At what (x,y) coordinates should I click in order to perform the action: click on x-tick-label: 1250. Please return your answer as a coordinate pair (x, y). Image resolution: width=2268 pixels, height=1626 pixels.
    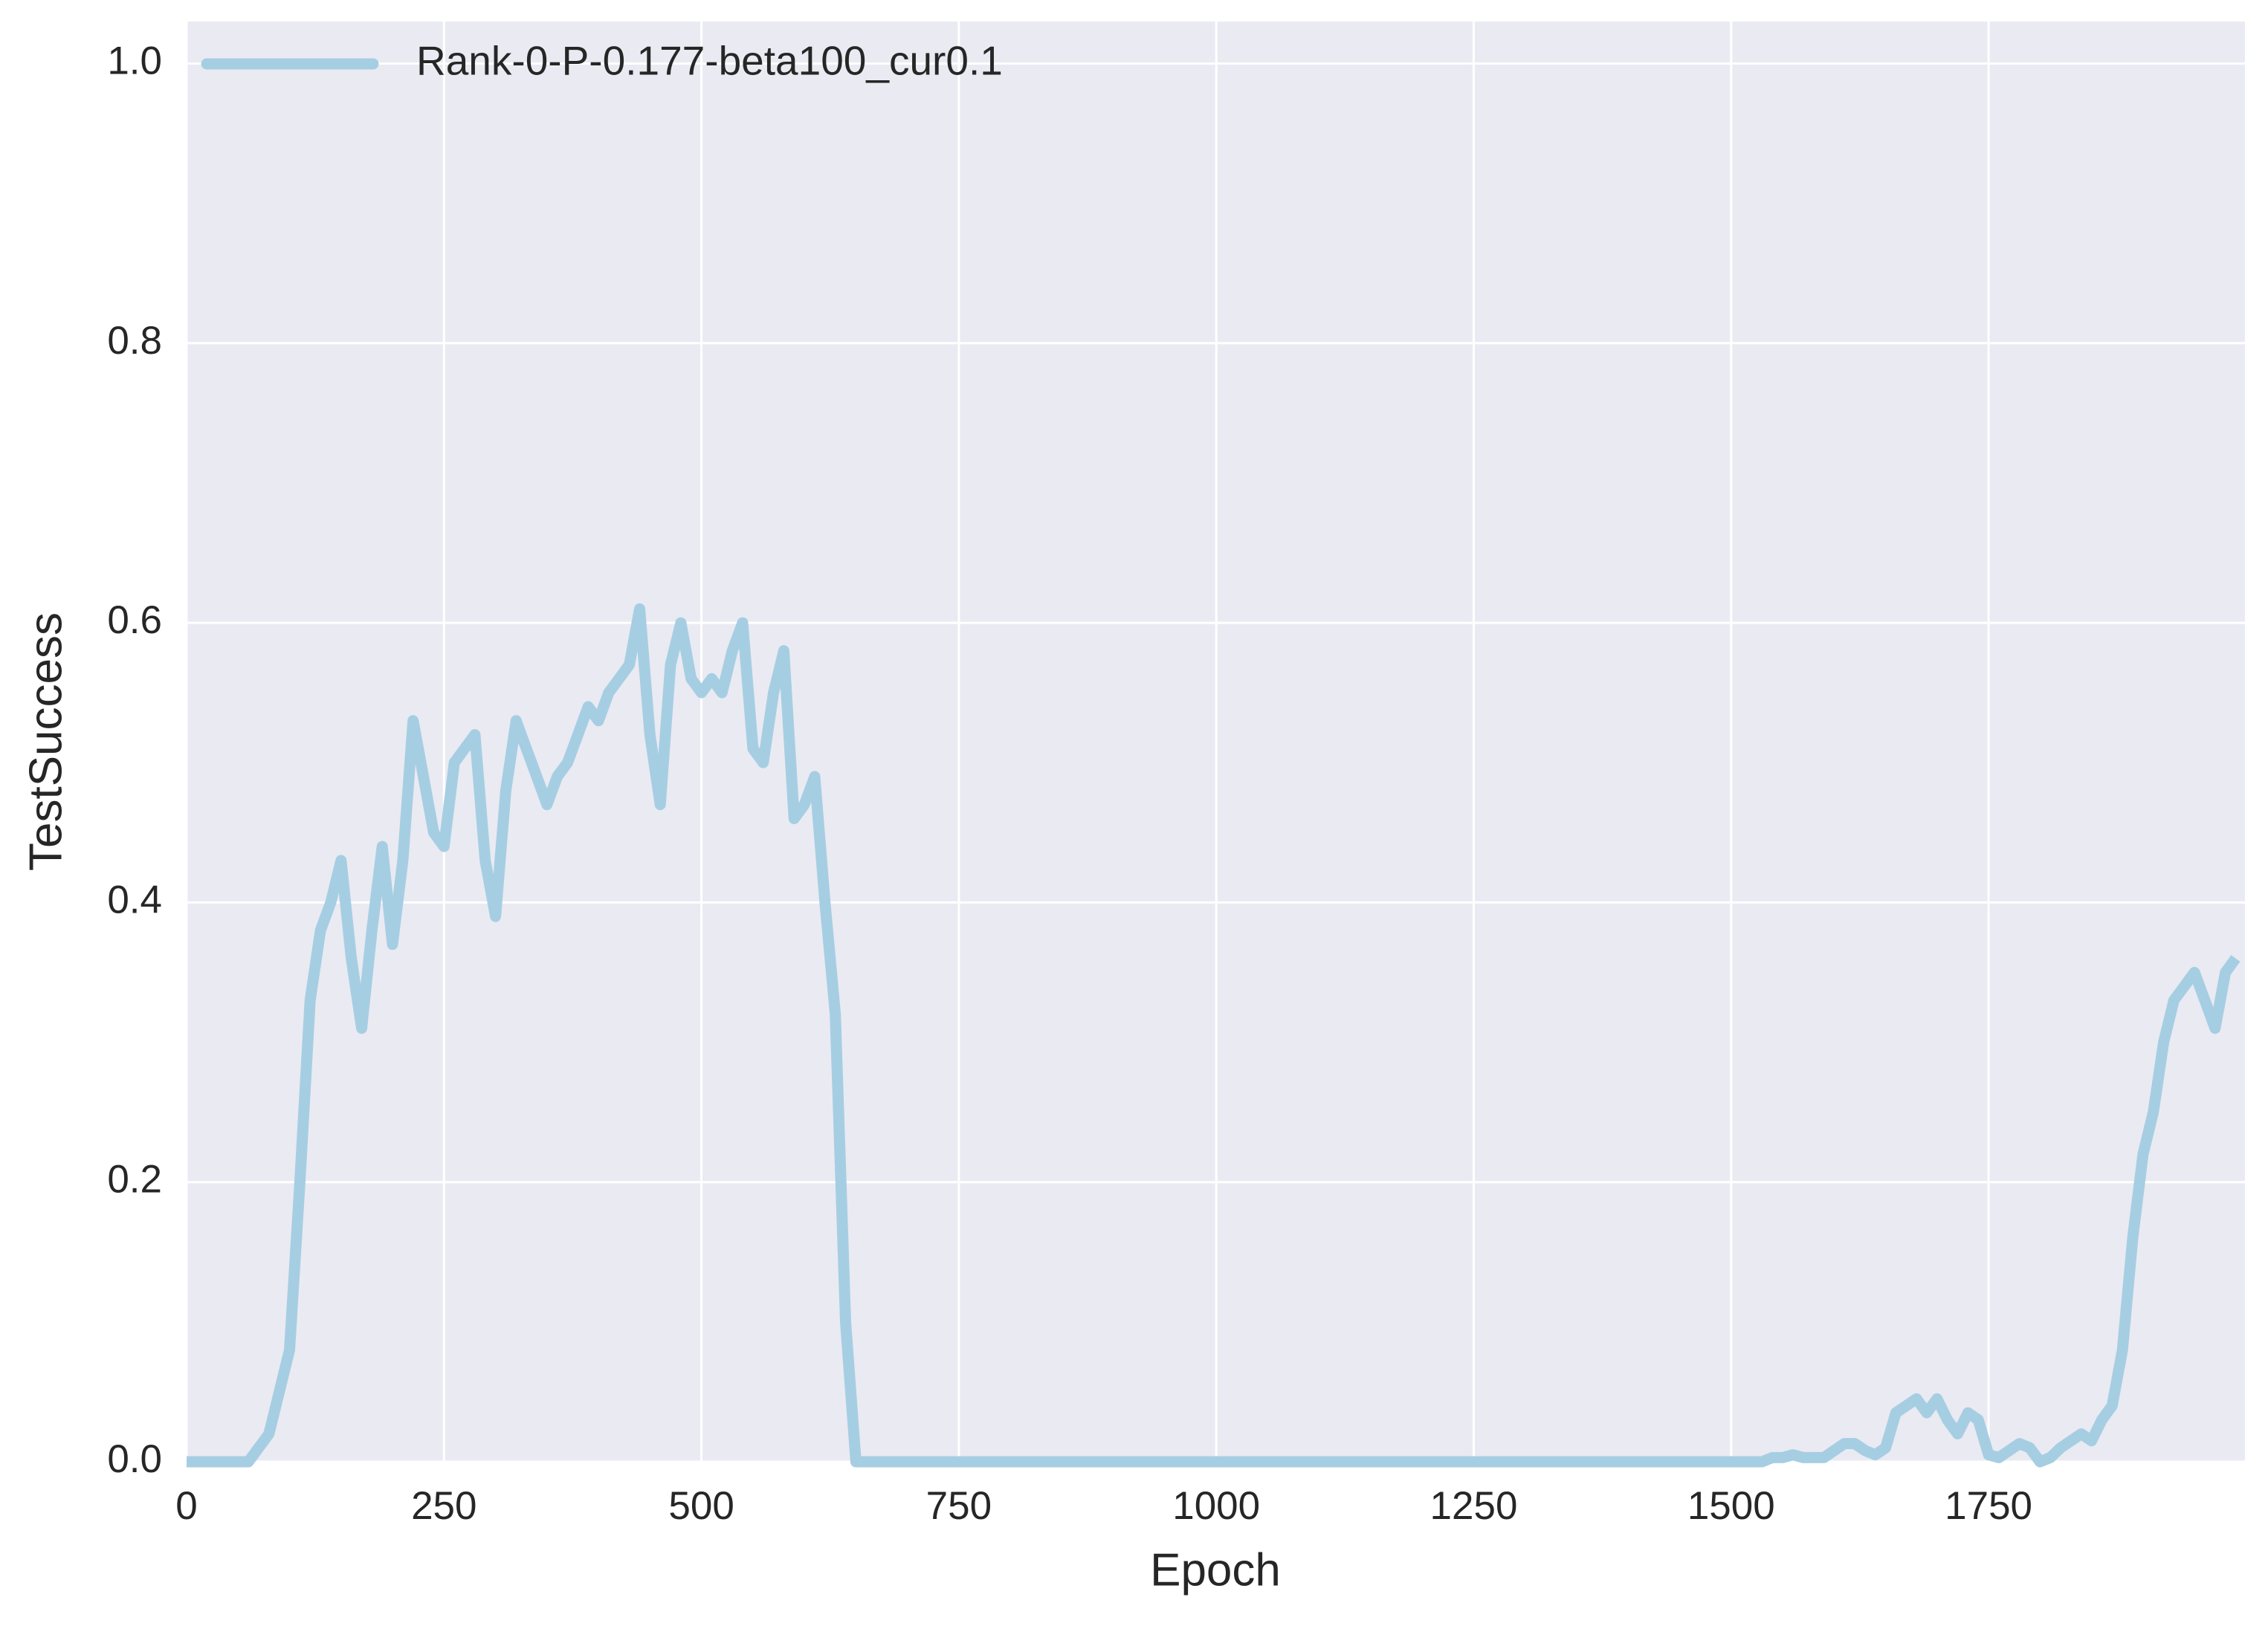
    Looking at the image, I should click on (1474, 1506).